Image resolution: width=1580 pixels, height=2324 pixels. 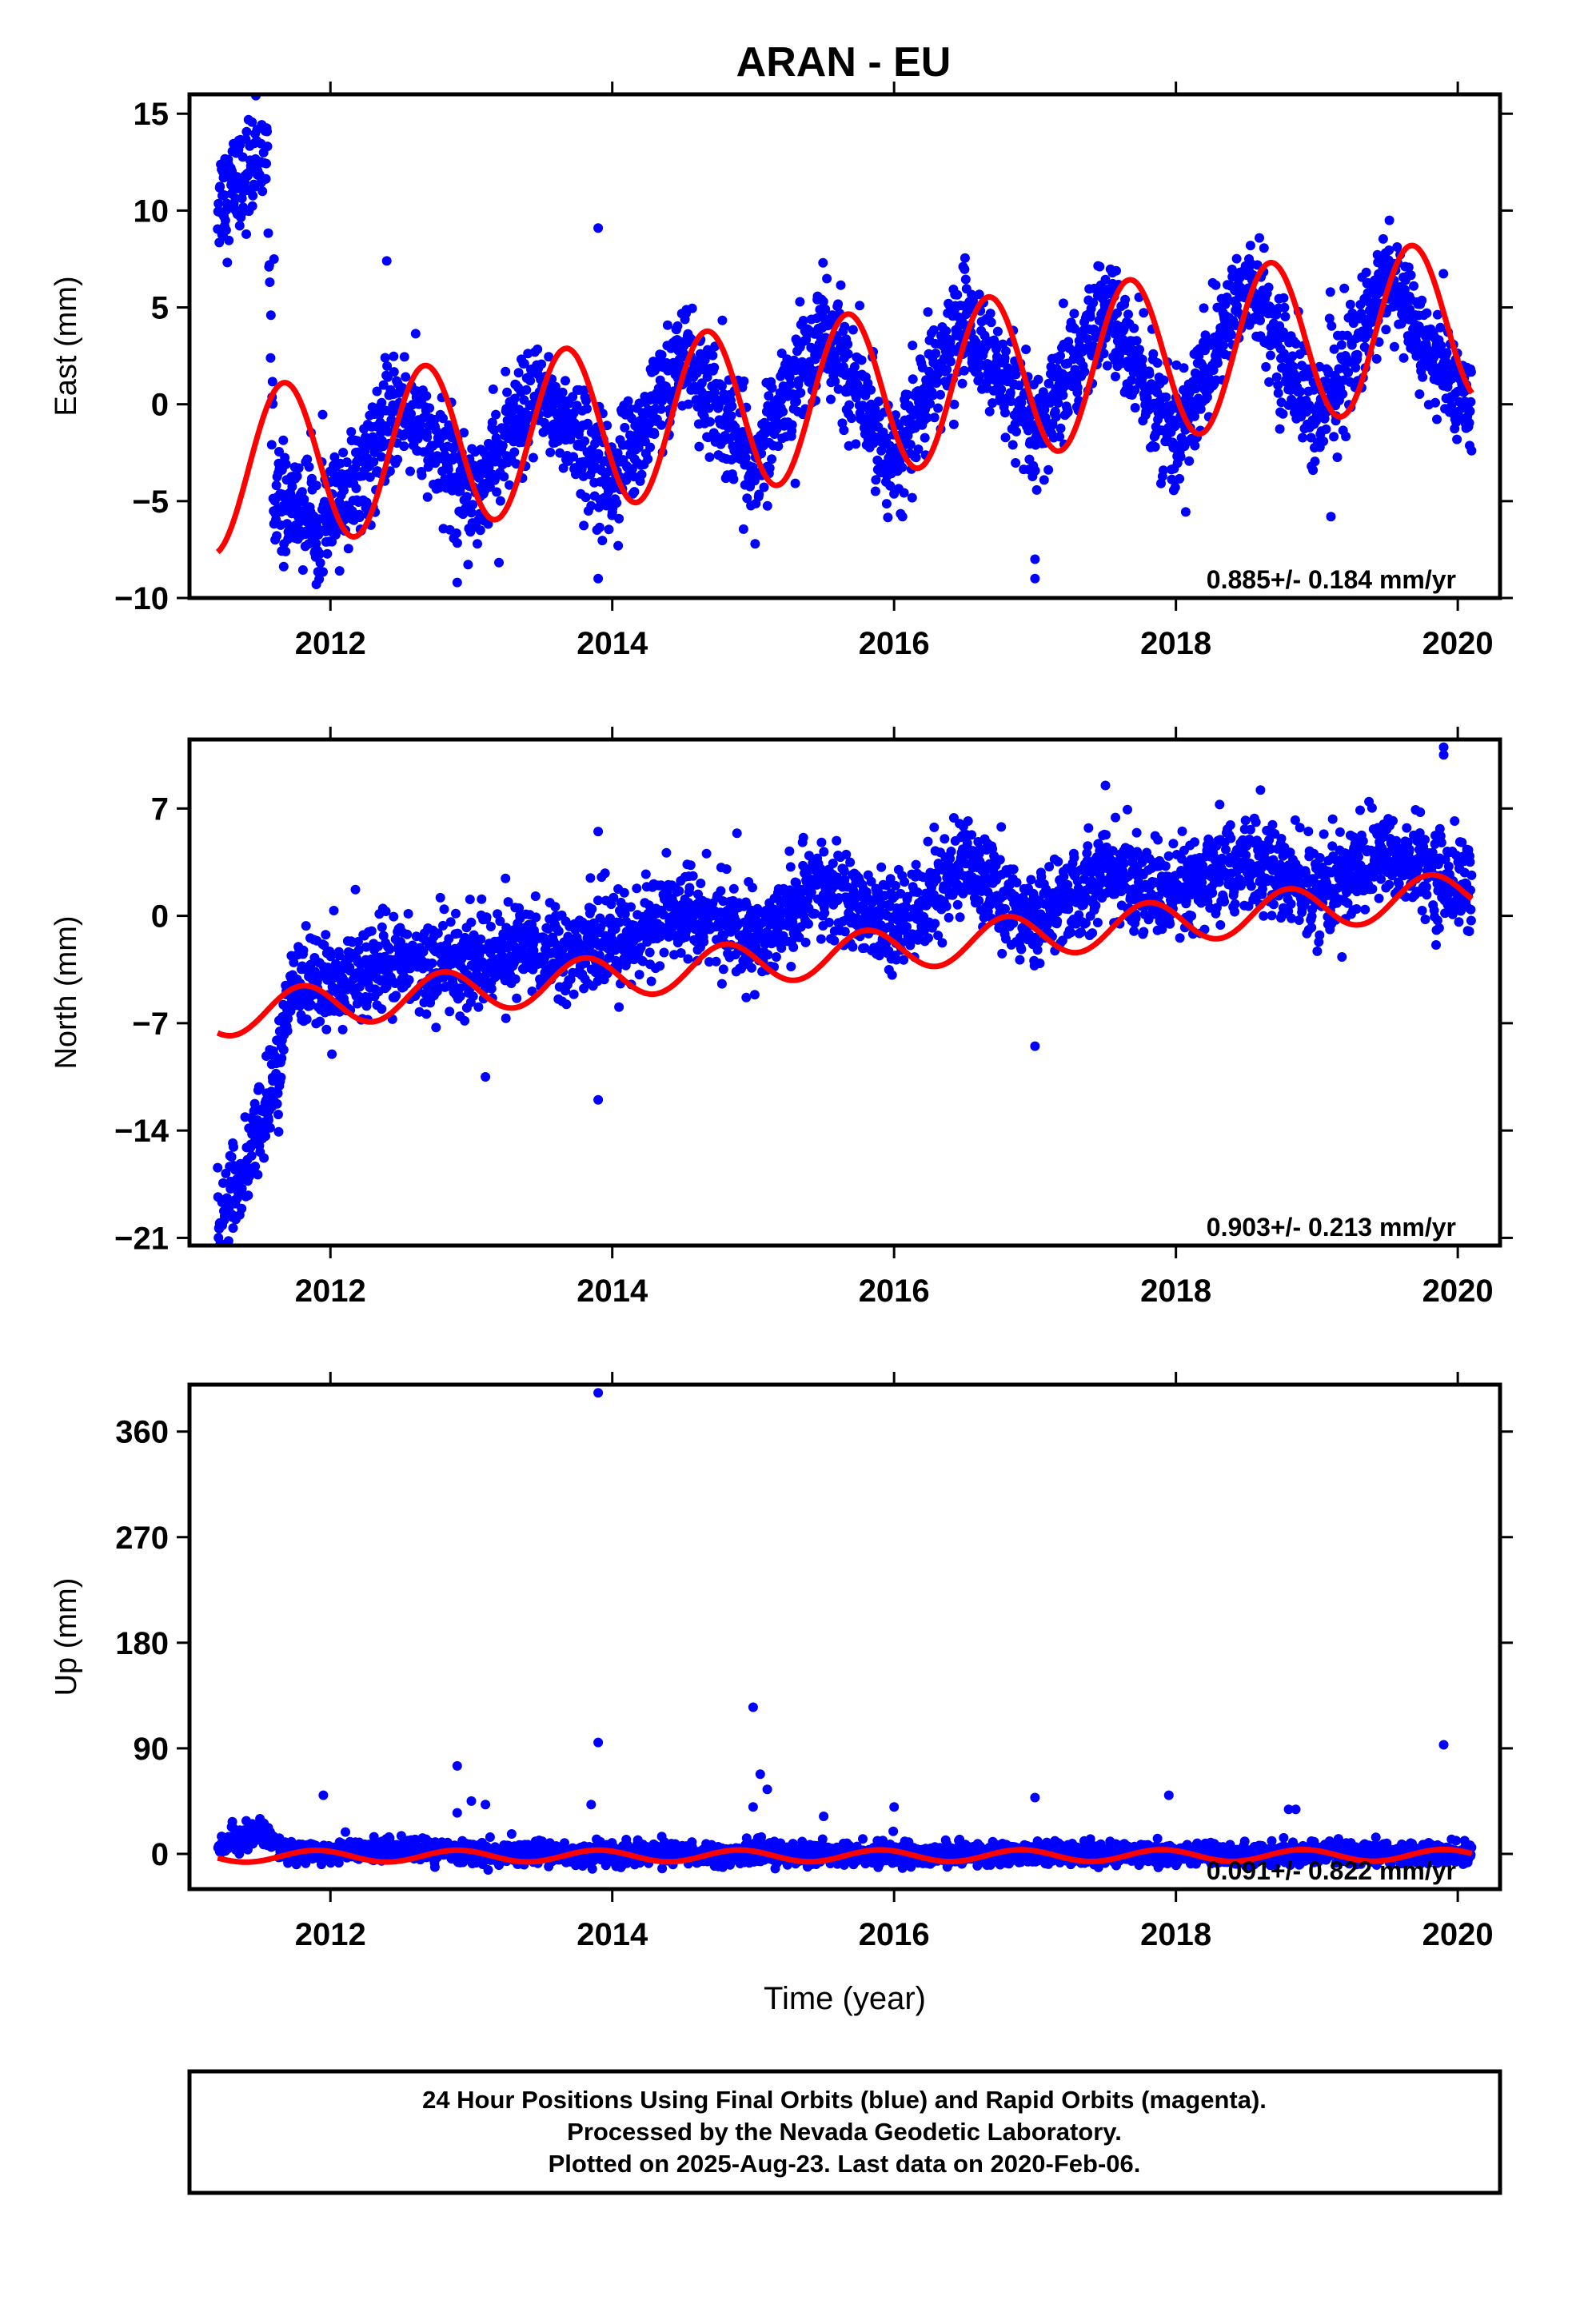 What do you see at coordinates (141, 598) in the screenshot?
I see `y-tick-label: −10` at bounding box center [141, 598].